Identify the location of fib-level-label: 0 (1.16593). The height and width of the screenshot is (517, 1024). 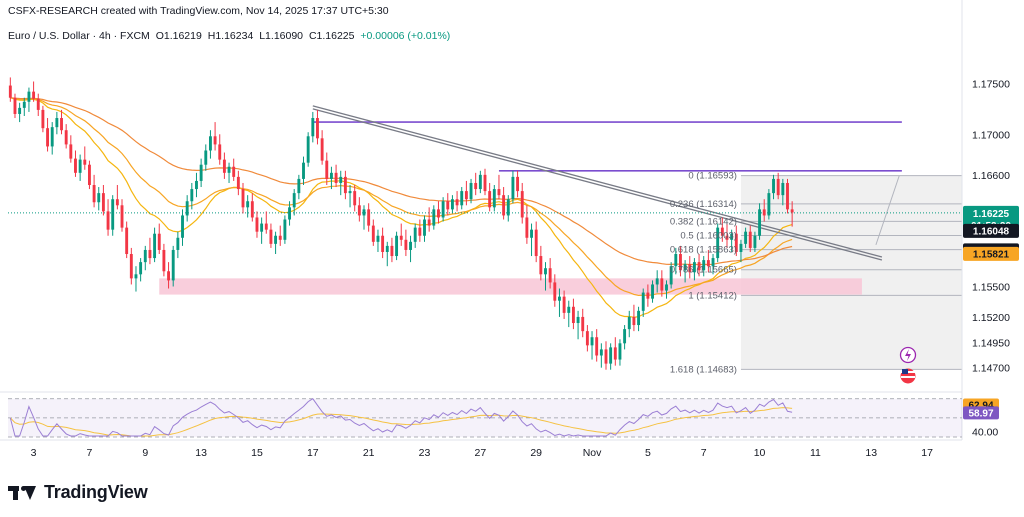
(712, 176).